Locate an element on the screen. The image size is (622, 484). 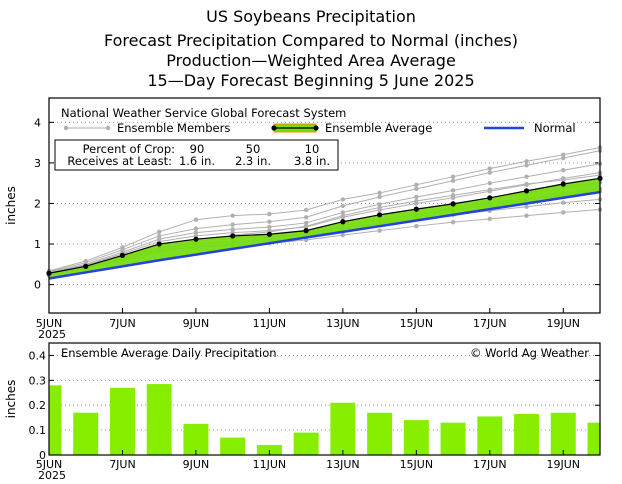
x-tick-label: 9JUN is located at coordinates (196, 323).